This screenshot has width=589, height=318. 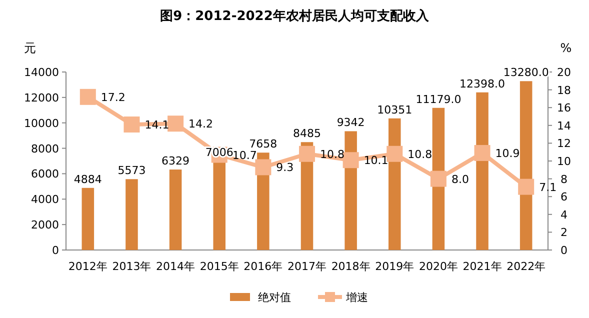 What do you see at coordinates (285, 167) in the screenshot?
I see `data-label: 9.3` at bounding box center [285, 167].